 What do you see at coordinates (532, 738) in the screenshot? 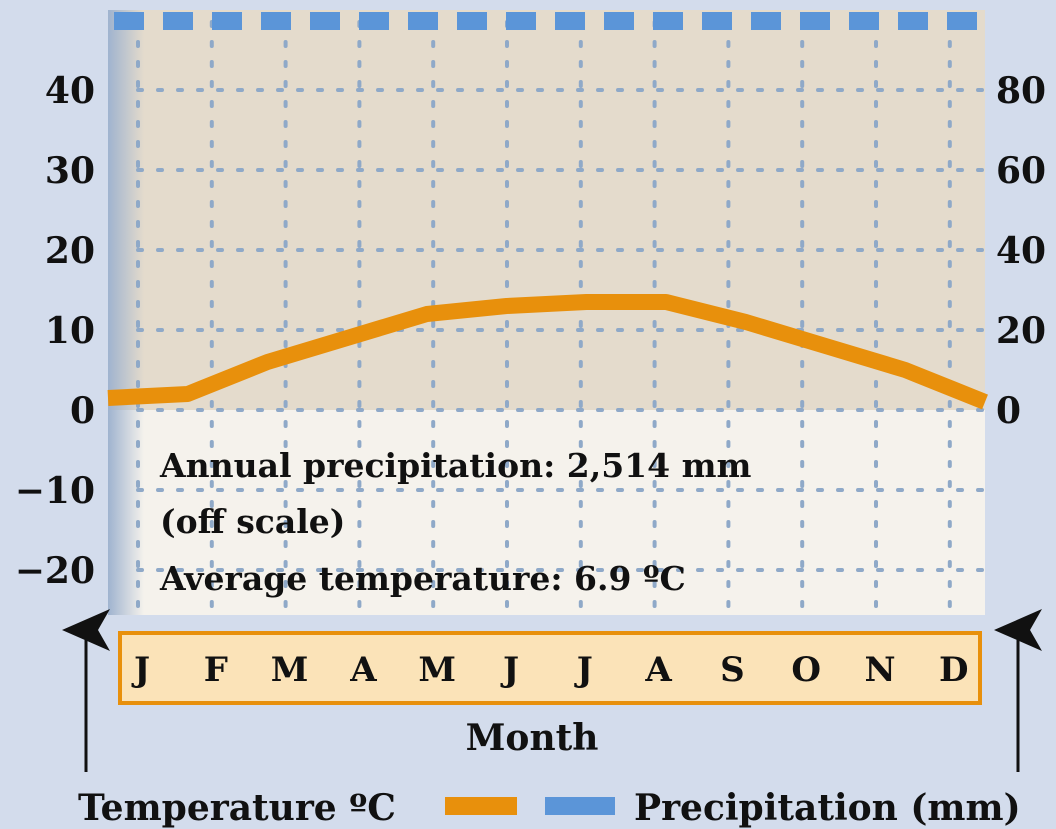
I see `x-axis-title: Month` at bounding box center [532, 738].